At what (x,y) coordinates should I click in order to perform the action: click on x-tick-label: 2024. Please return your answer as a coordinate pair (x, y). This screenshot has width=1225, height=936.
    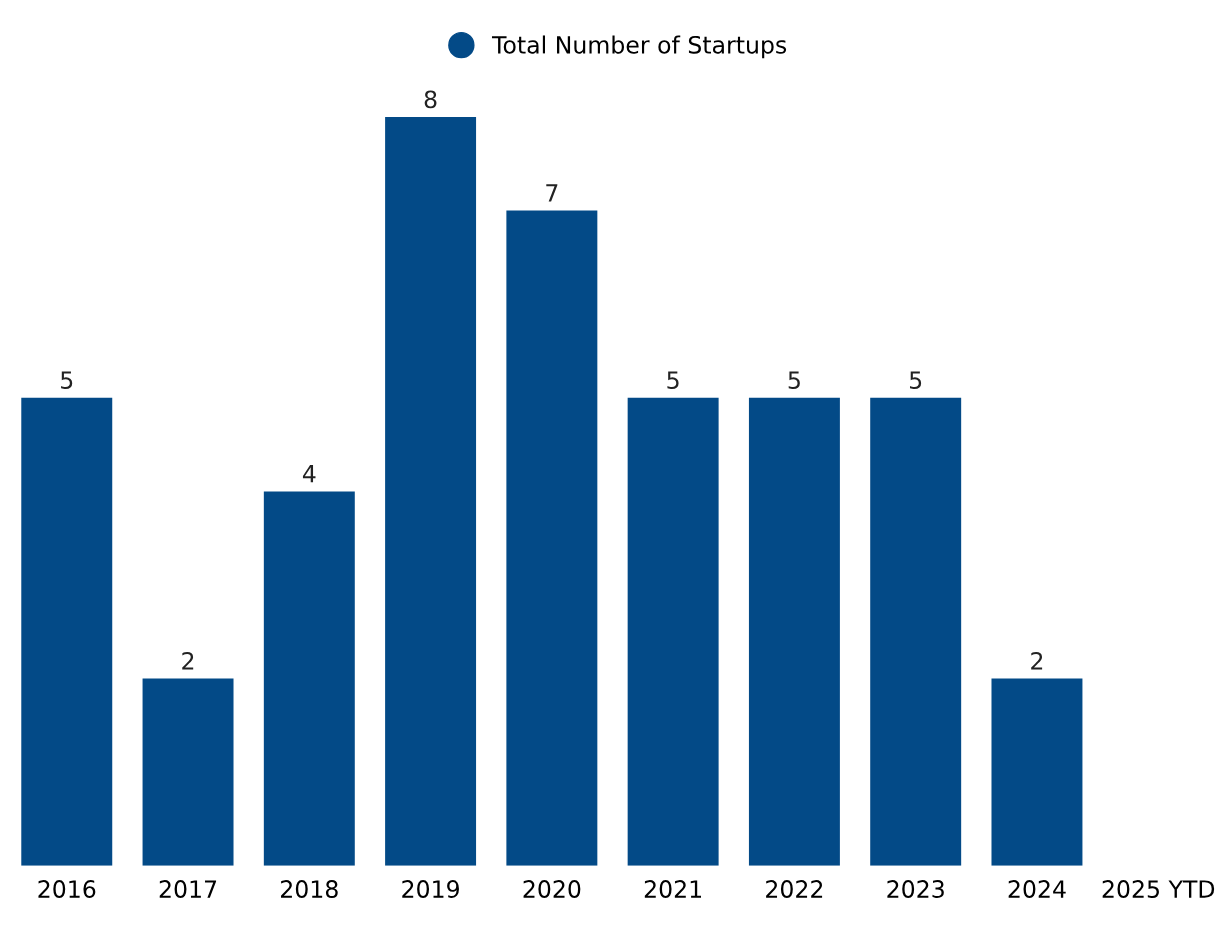
    Looking at the image, I should click on (1037, 889).